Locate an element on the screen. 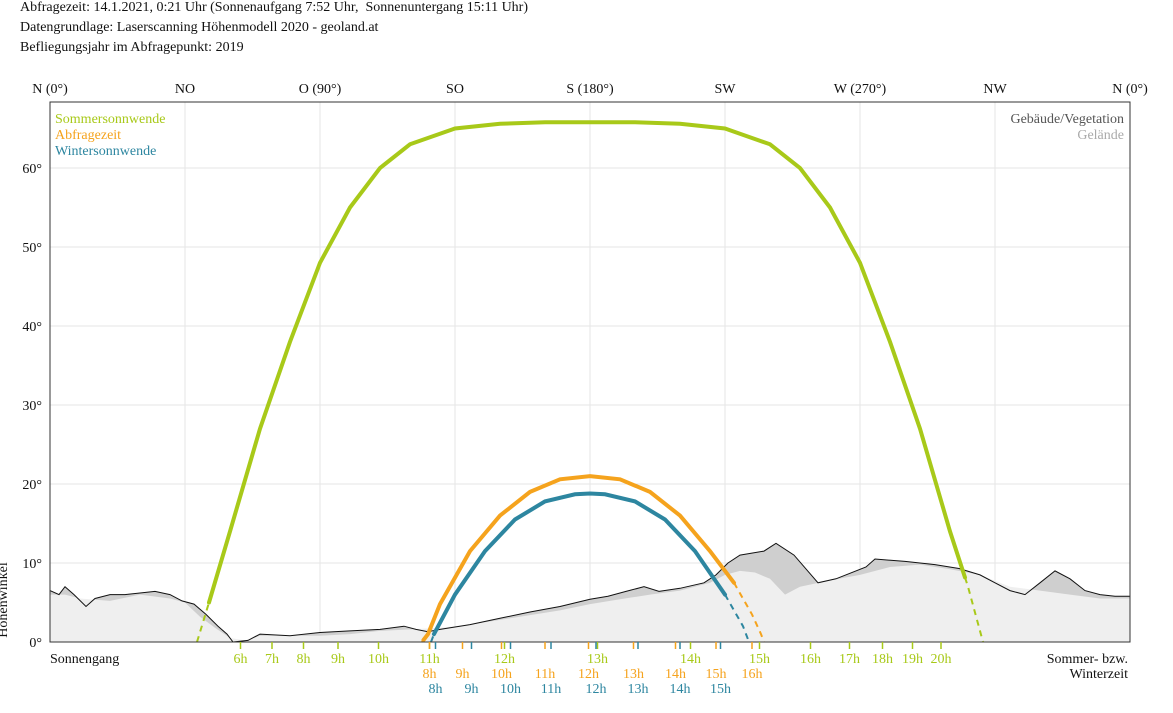 The width and height of the screenshot is (1173, 713). hour-tick-label: 19h is located at coordinates (912, 659).